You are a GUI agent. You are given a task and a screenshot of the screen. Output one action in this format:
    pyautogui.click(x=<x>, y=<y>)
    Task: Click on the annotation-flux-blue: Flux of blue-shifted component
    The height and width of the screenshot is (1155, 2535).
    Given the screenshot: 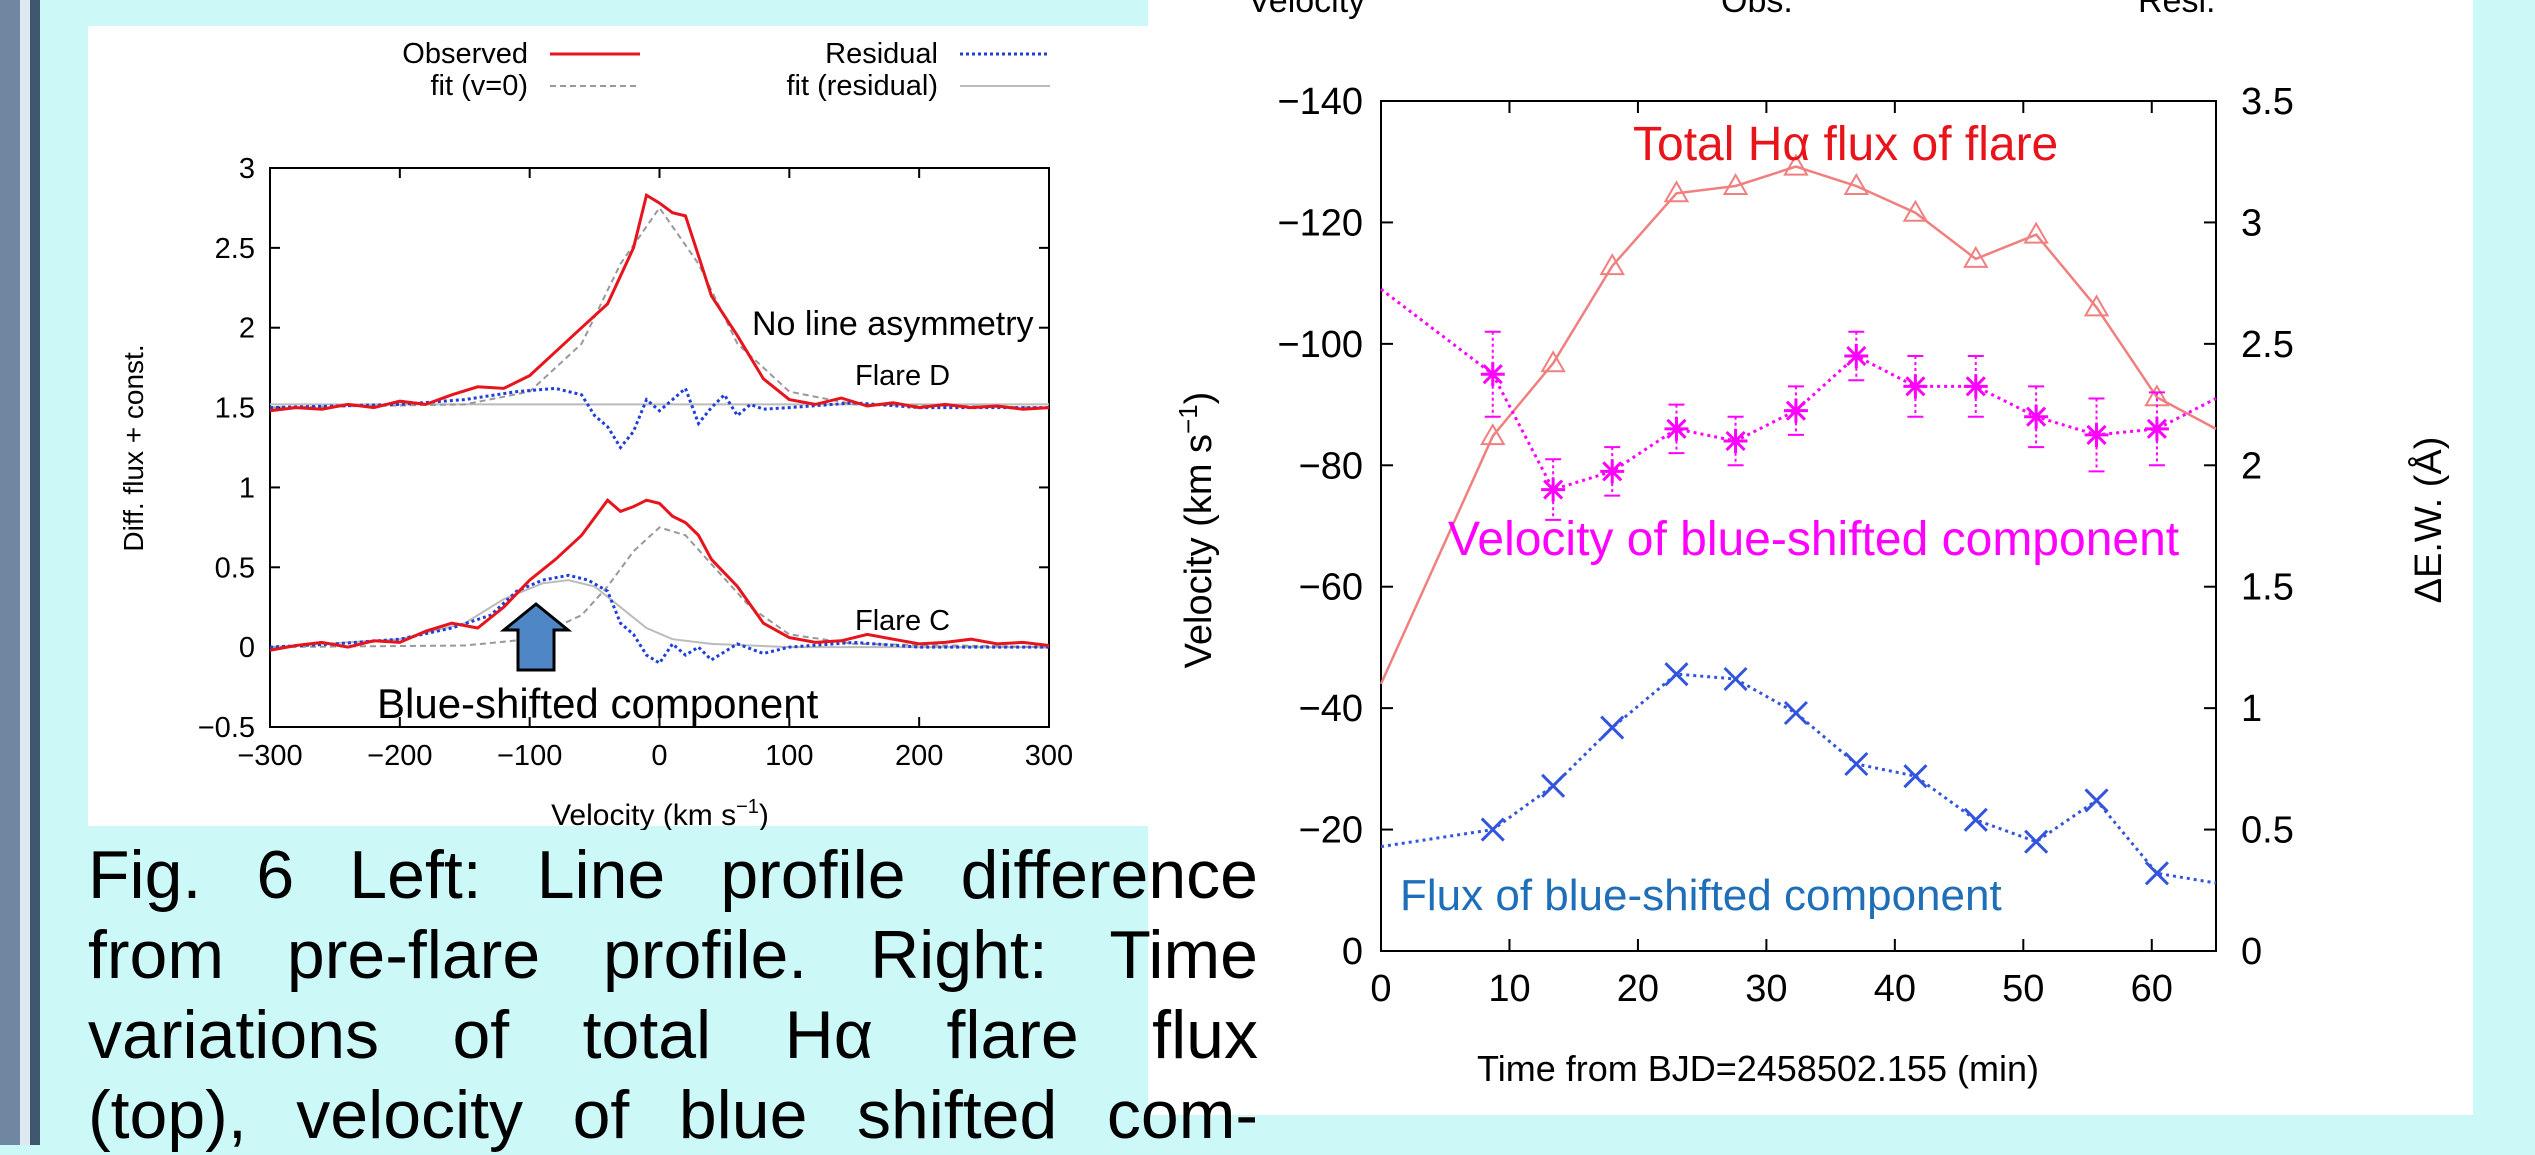 What is the action you would take?
    pyautogui.click(x=1701, y=895)
    